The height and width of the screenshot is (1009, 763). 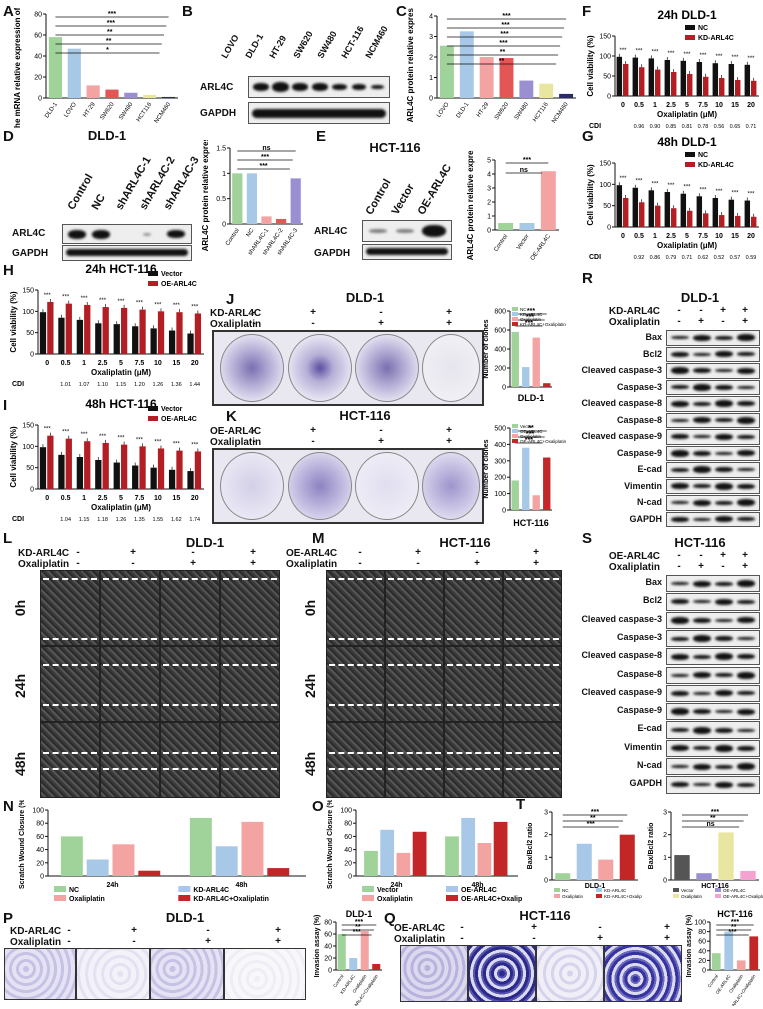 What do you see at coordinates (38, 15) in the screenshot?
I see `y-tick-label: 80` at bounding box center [38, 15].